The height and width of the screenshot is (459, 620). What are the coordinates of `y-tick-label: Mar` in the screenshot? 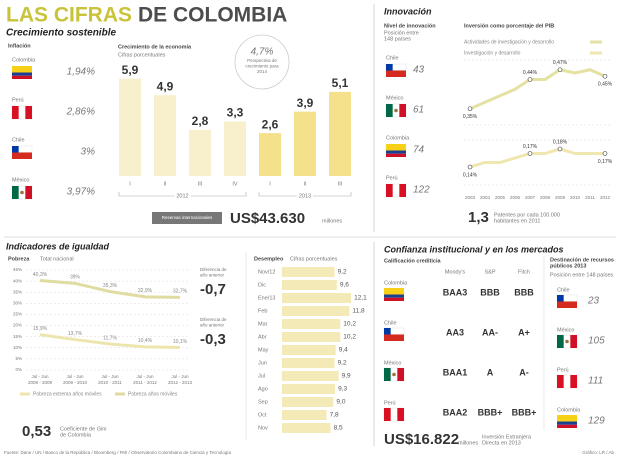 It's located at (263, 324).